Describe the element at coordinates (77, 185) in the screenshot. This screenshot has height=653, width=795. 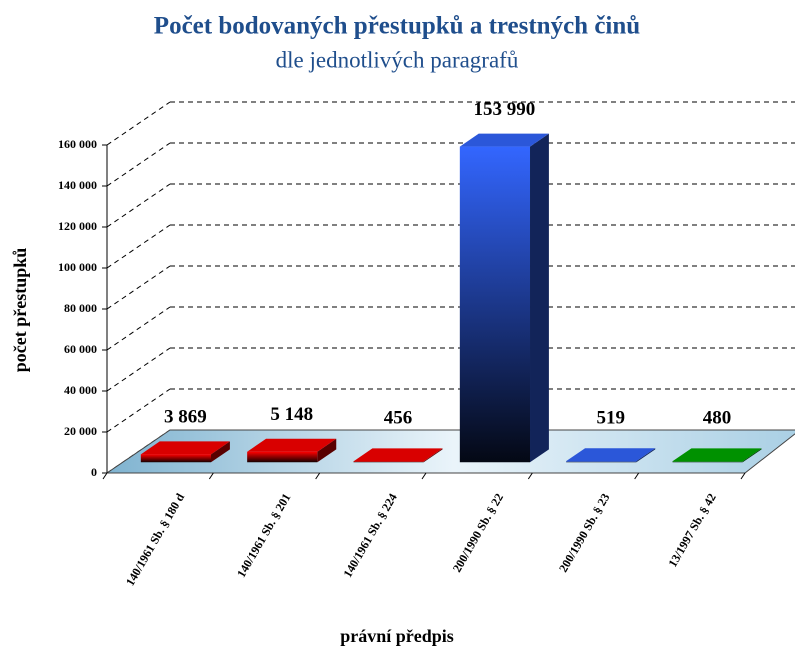
I see `y-tick-label: 140 000` at that location.